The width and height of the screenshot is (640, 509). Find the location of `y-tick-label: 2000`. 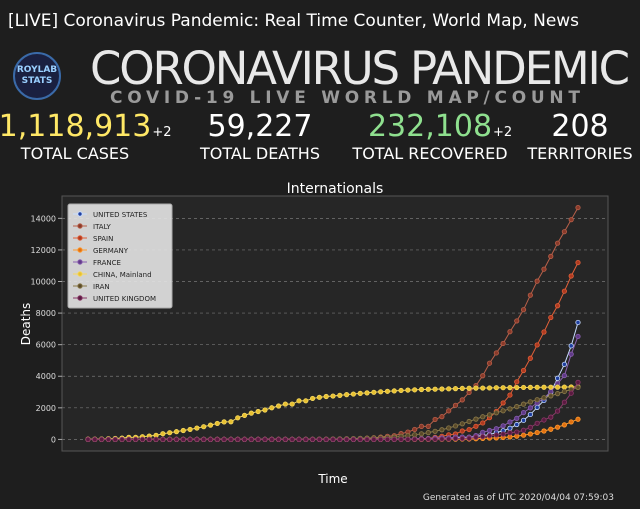

y-tick-label: 2000 is located at coordinates (46, 408).